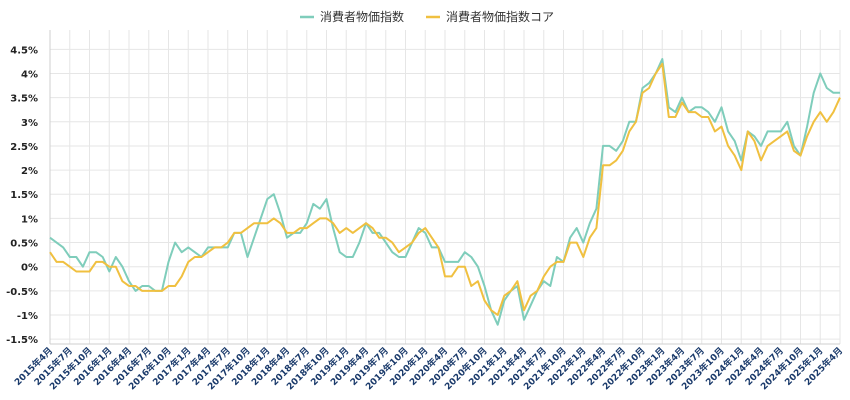 The width and height of the screenshot is (850, 400). What do you see at coordinates (22, 340) in the screenshot?
I see `y-tick-label: -1.5%` at bounding box center [22, 340].